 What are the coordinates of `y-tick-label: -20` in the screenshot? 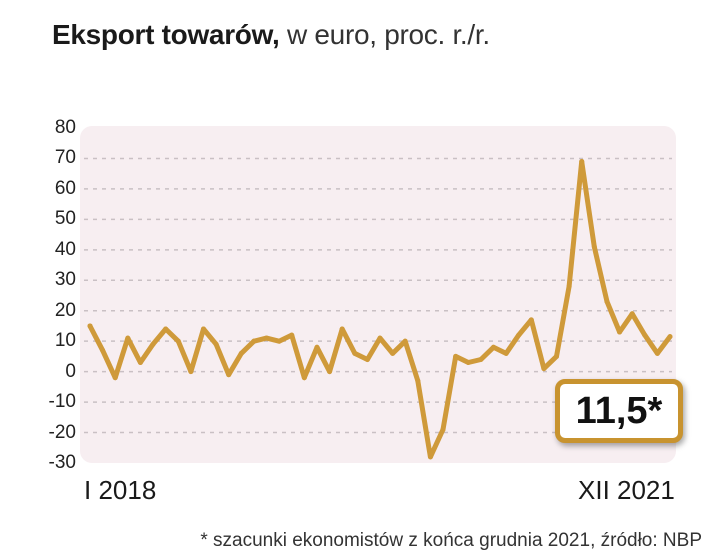 It's located at (62, 432).